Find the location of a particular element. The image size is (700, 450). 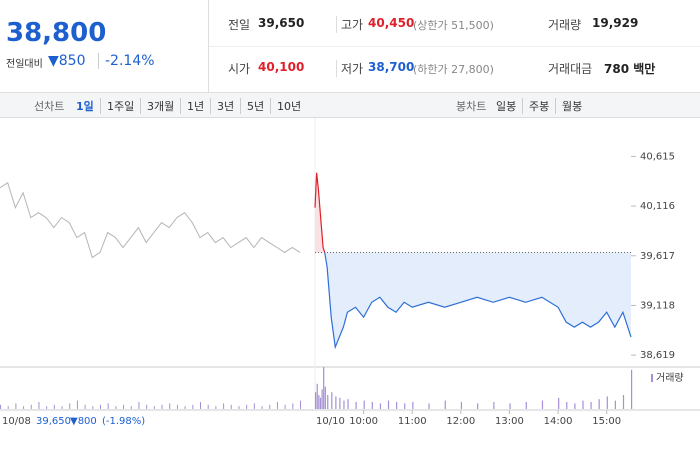

stat-label: 전일 is located at coordinates (239, 25).